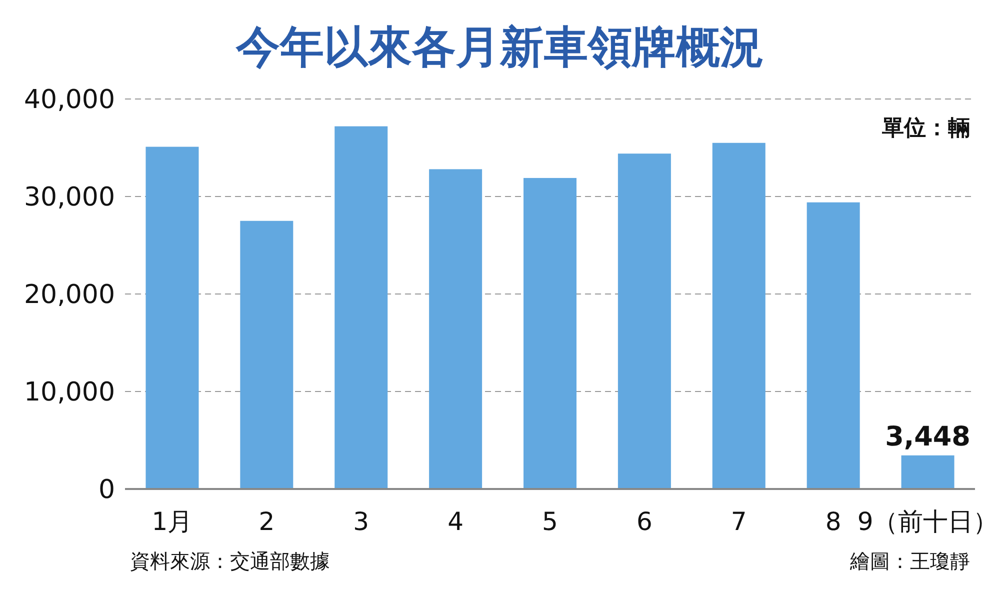 The width and height of the screenshot is (1000, 593). Describe the element at coordinates (69, 393) in the screenshot. I see `y-tick-label: 10,000` at that location.